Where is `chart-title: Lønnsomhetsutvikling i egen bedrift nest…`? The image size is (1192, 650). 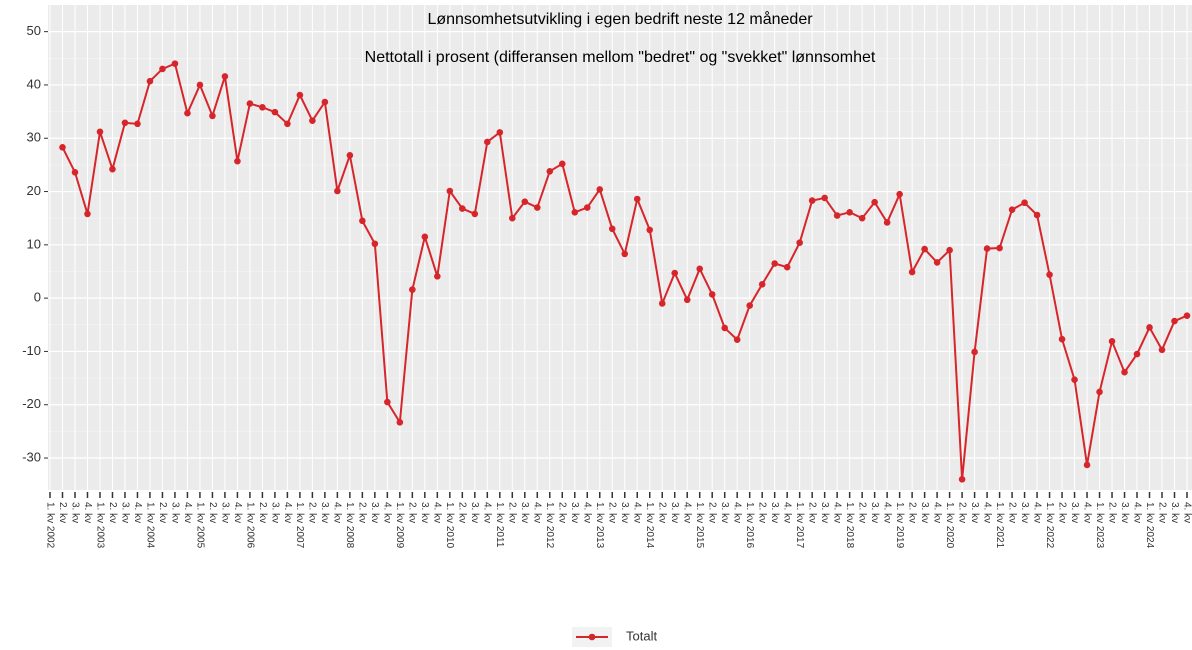 chart-title: Lønnsomhetsutvikling i egen bedrift nest… is located at coordinates (620, 19).